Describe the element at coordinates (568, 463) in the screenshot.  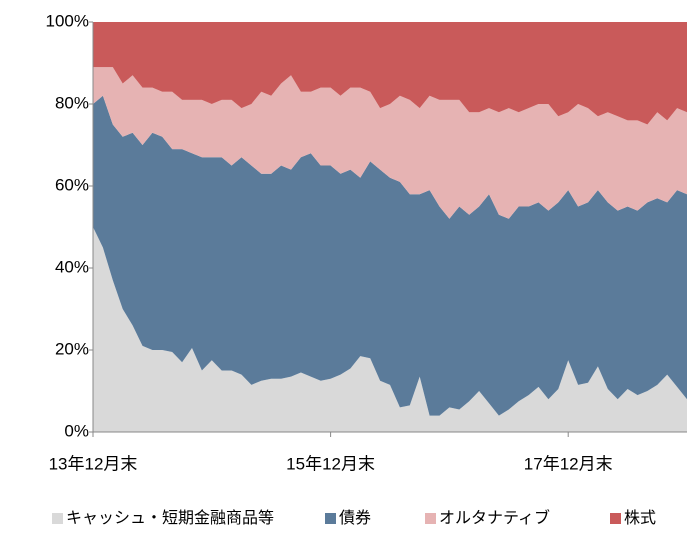
I see `x-tick-label: 17年12月末` at that location.